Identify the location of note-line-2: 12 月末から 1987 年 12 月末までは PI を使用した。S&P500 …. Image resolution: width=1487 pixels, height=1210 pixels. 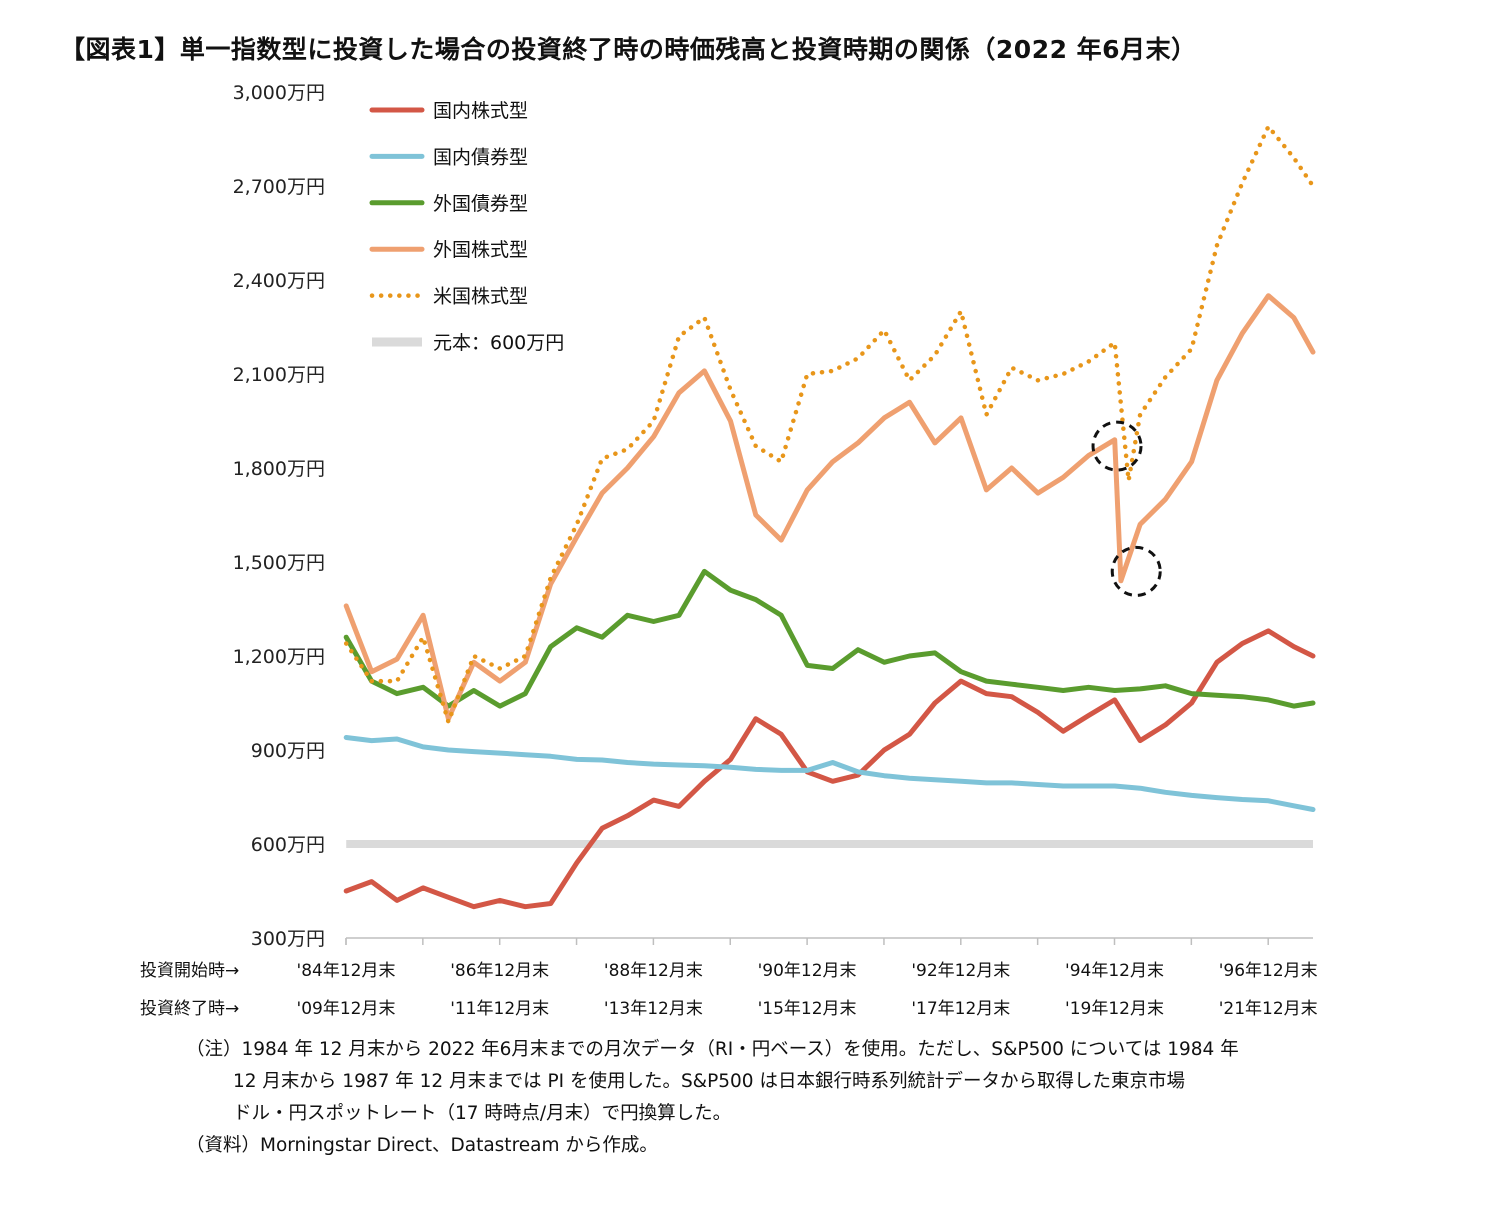
(709, 1081).